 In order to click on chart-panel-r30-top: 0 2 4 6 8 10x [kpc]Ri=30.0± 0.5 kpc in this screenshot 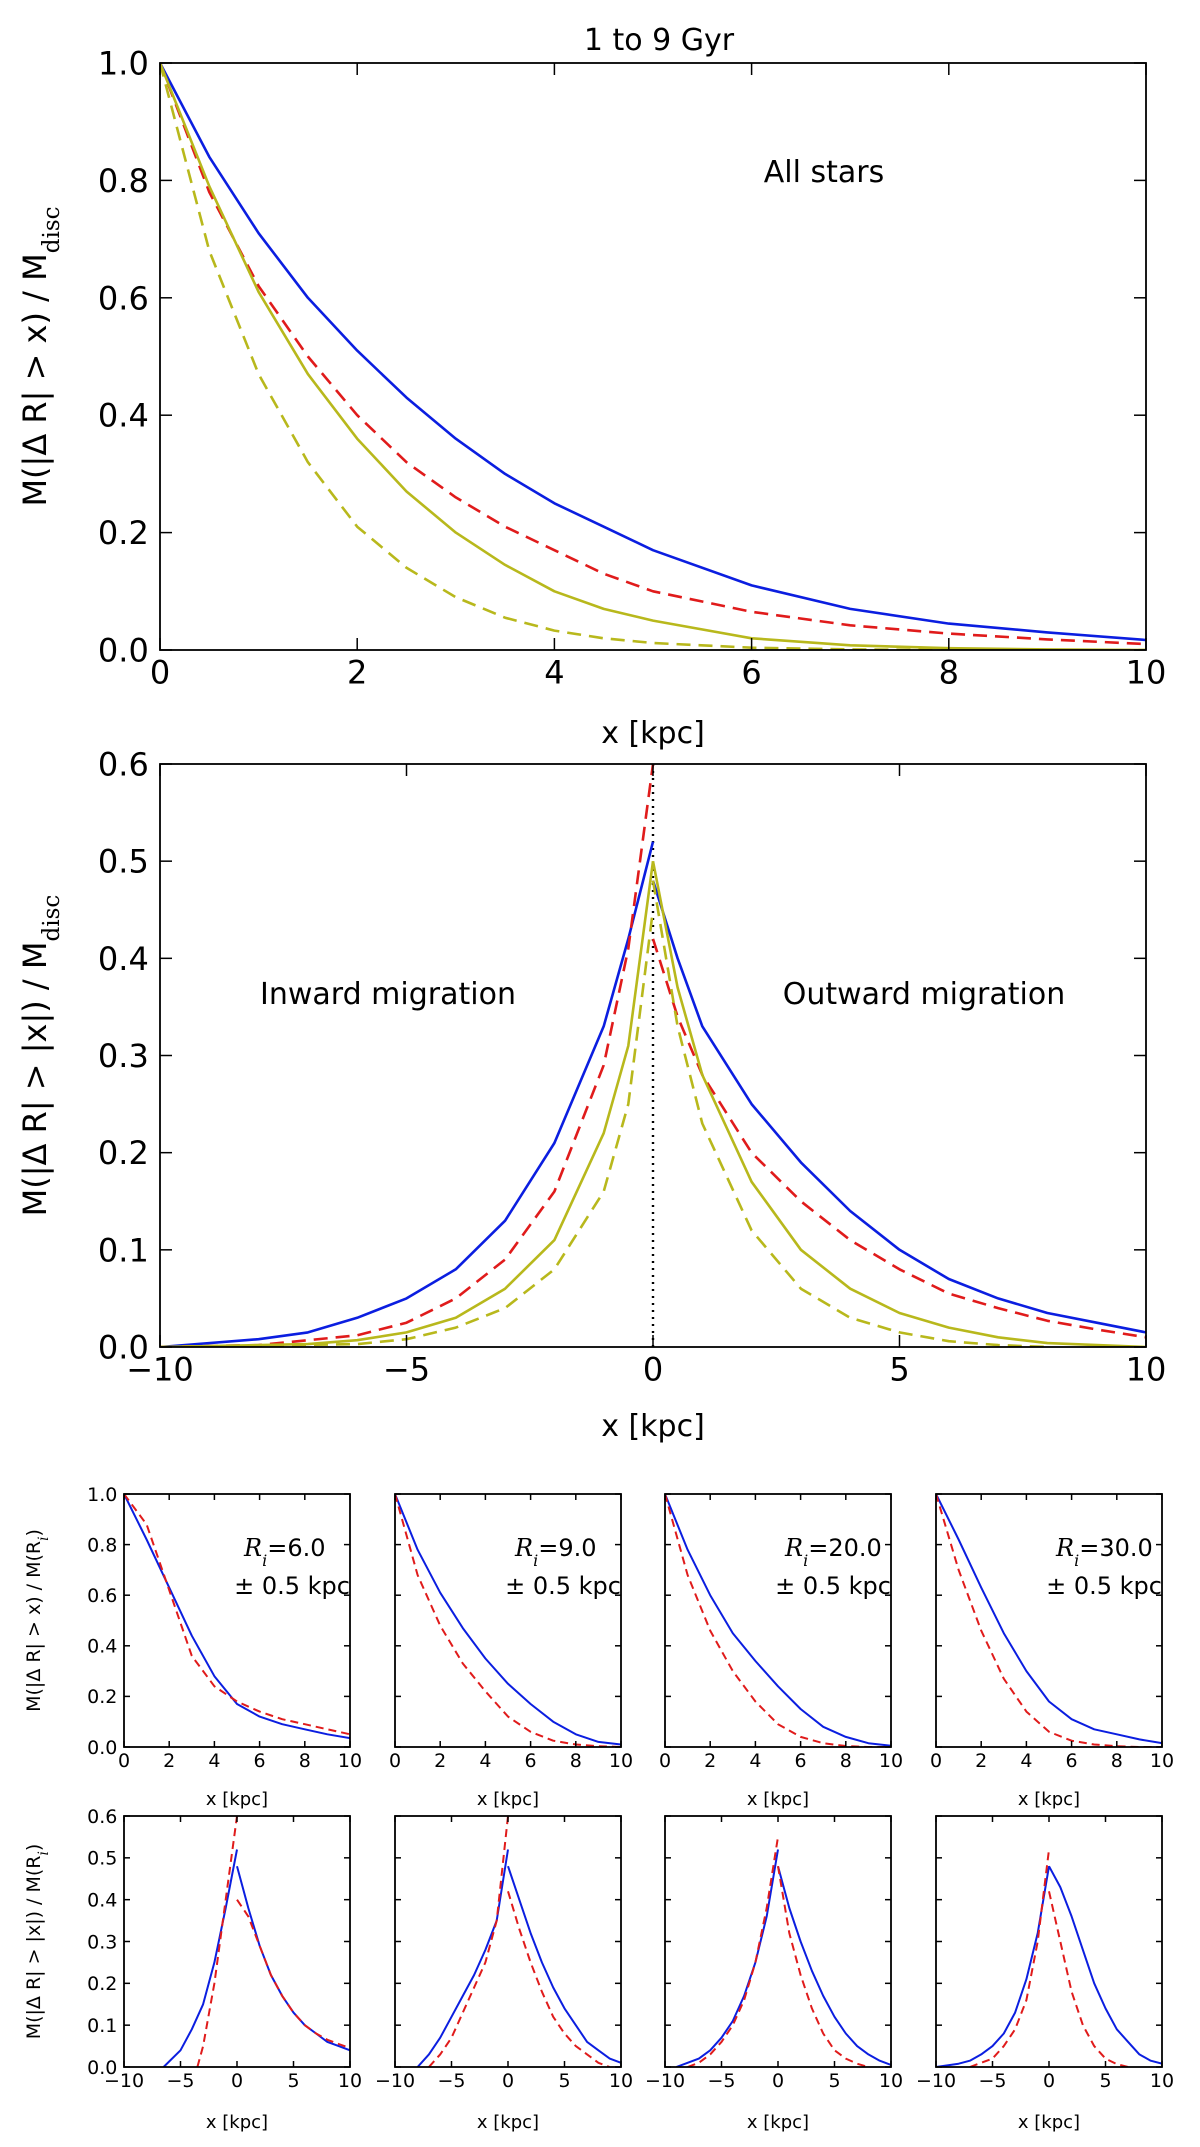, I will do `click(1052, 1651)`.